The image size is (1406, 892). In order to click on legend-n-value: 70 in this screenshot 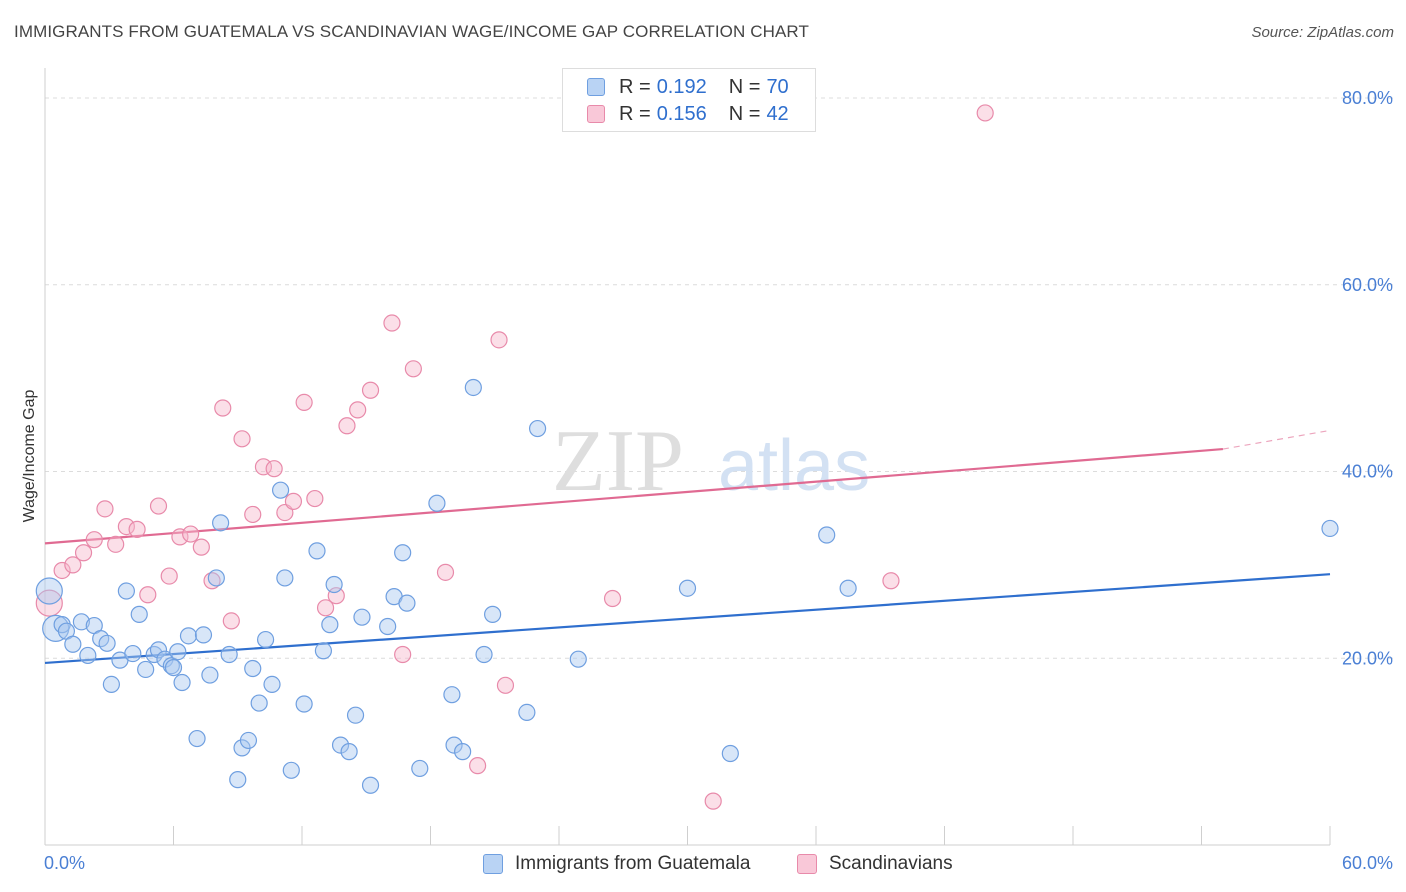, I will do `click(777, 86)`.